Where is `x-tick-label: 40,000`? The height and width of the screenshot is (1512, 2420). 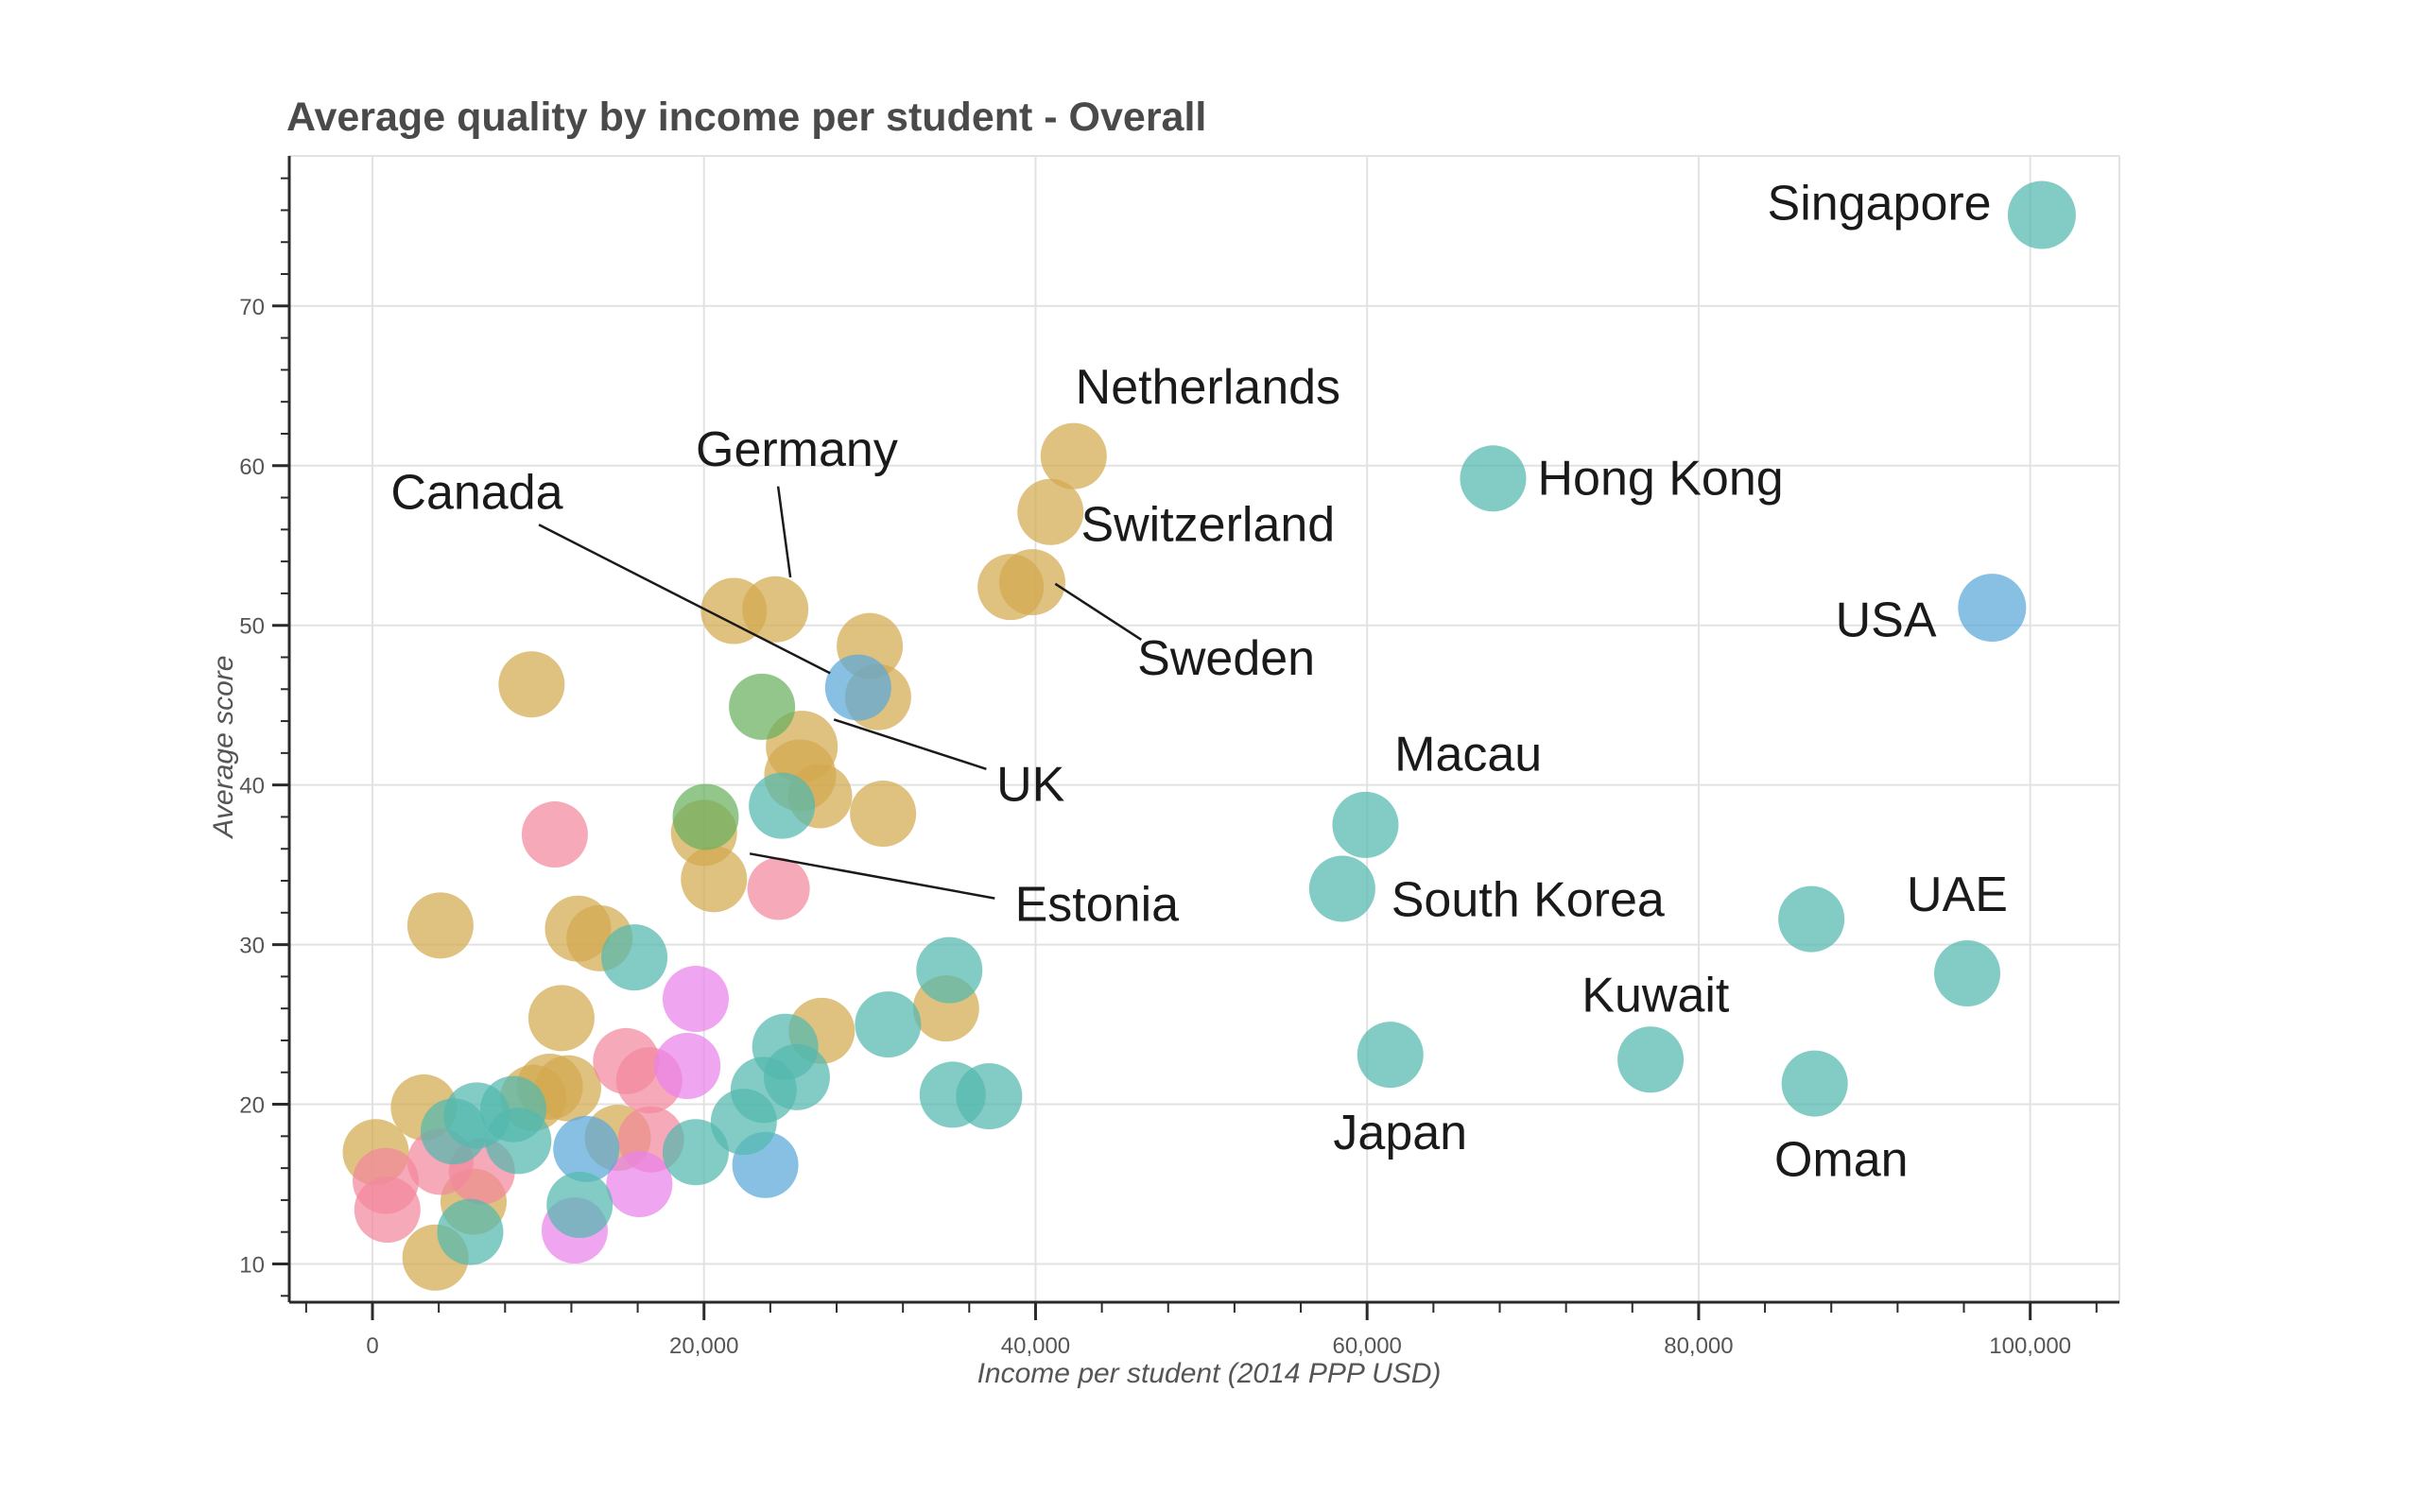 x-tick-label: 40,000 is located at coordinates (1035, 1346).